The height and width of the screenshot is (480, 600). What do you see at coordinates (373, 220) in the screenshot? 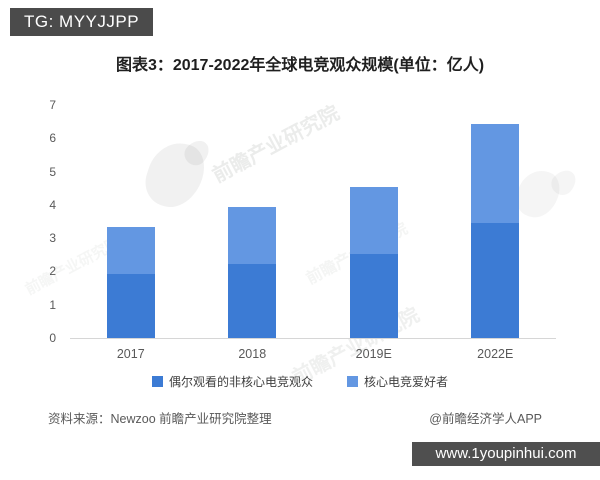
I see `bar-segment-2019E-s1` at bounding box center [373, 220].